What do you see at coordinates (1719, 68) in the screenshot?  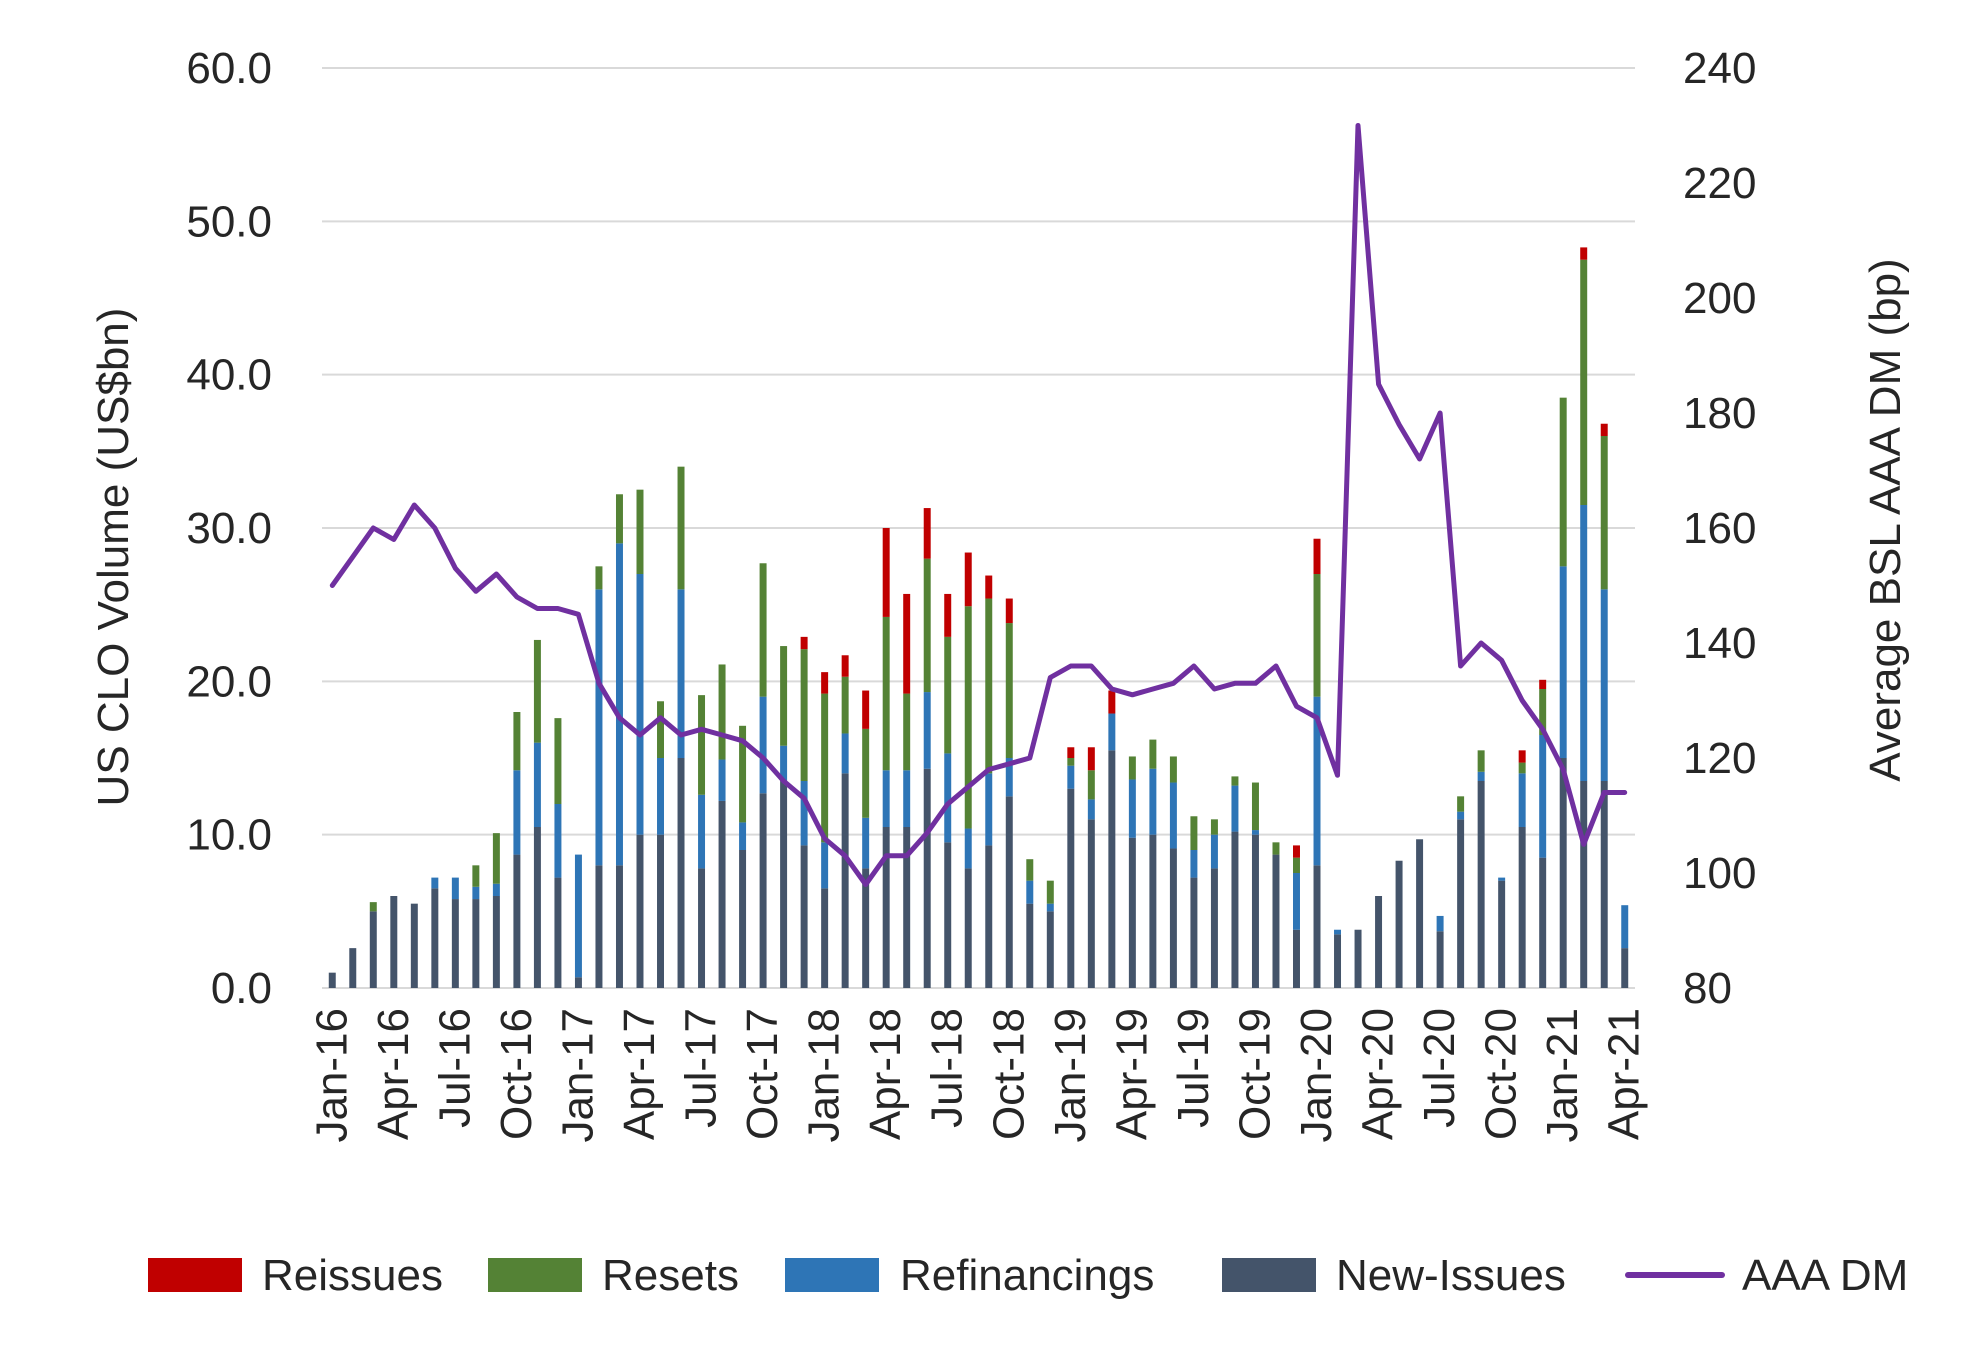 I see `right-tick-label: 240` at bounding box center [1719, 68].